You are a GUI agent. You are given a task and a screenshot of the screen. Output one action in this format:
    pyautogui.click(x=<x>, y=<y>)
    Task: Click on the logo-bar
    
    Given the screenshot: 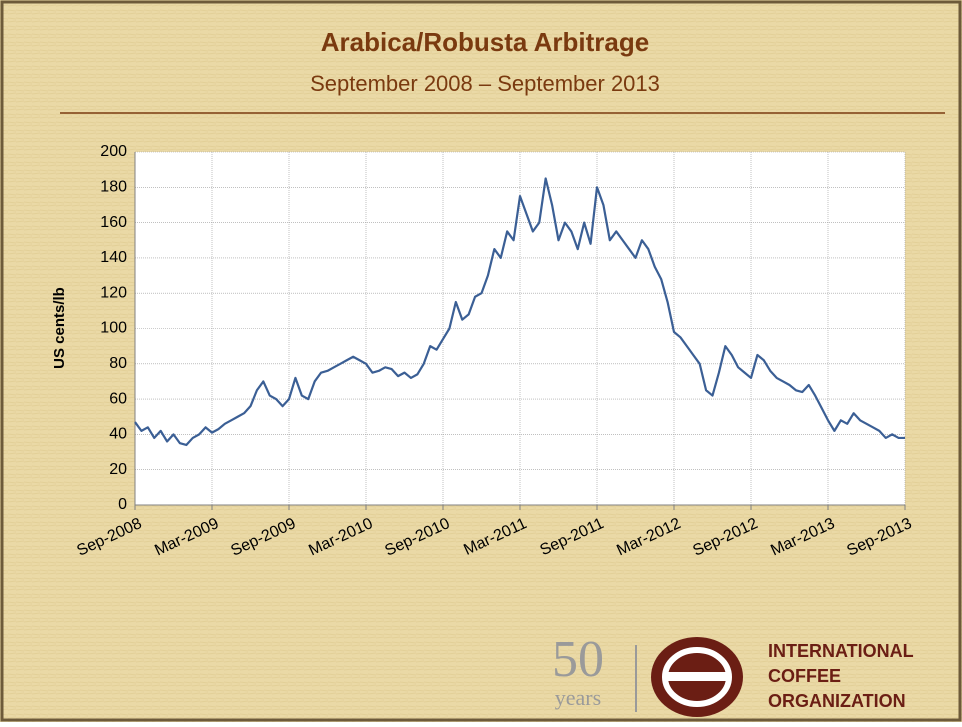 What is the action you would take?
    pyautogui.click(x=697, y=676)
    